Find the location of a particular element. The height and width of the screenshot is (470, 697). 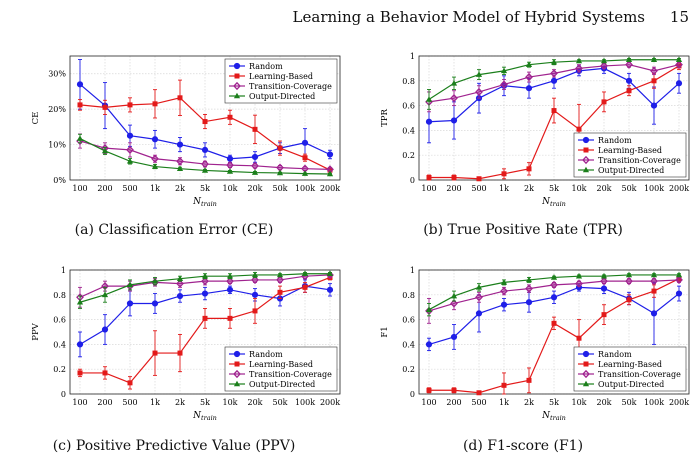

y-tick-label: 0.8 is located at coordinates (408, 81).